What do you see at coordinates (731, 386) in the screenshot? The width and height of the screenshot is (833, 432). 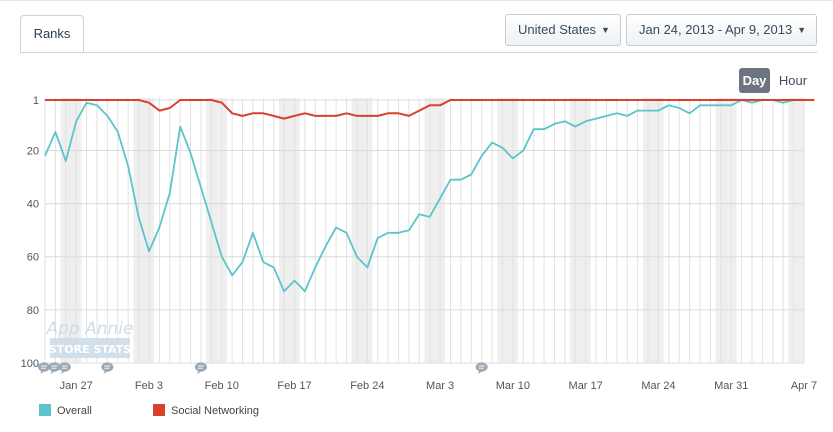 I see `x-tick-label: Mar 31` at bounding box center [731, 386].